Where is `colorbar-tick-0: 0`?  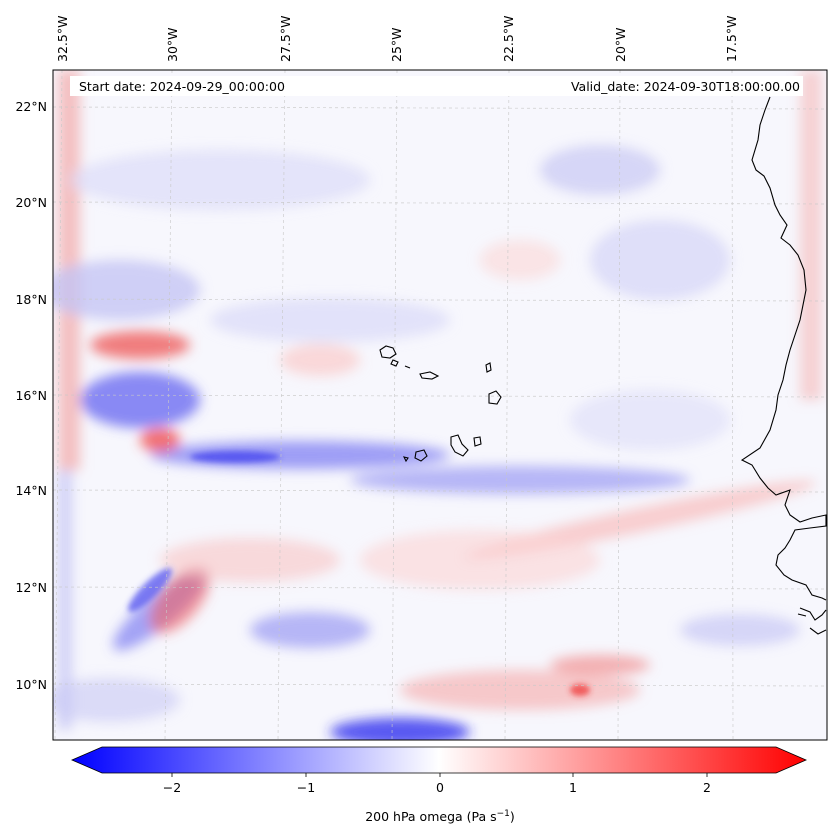 colorbar-tick-0: 0 is located at coordinates (440, 787).